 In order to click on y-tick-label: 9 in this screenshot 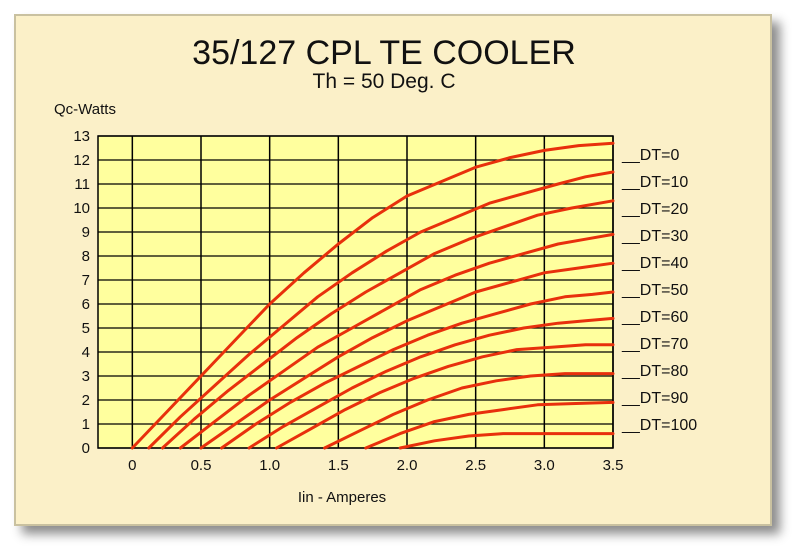, I will do `click(86, 232)`.